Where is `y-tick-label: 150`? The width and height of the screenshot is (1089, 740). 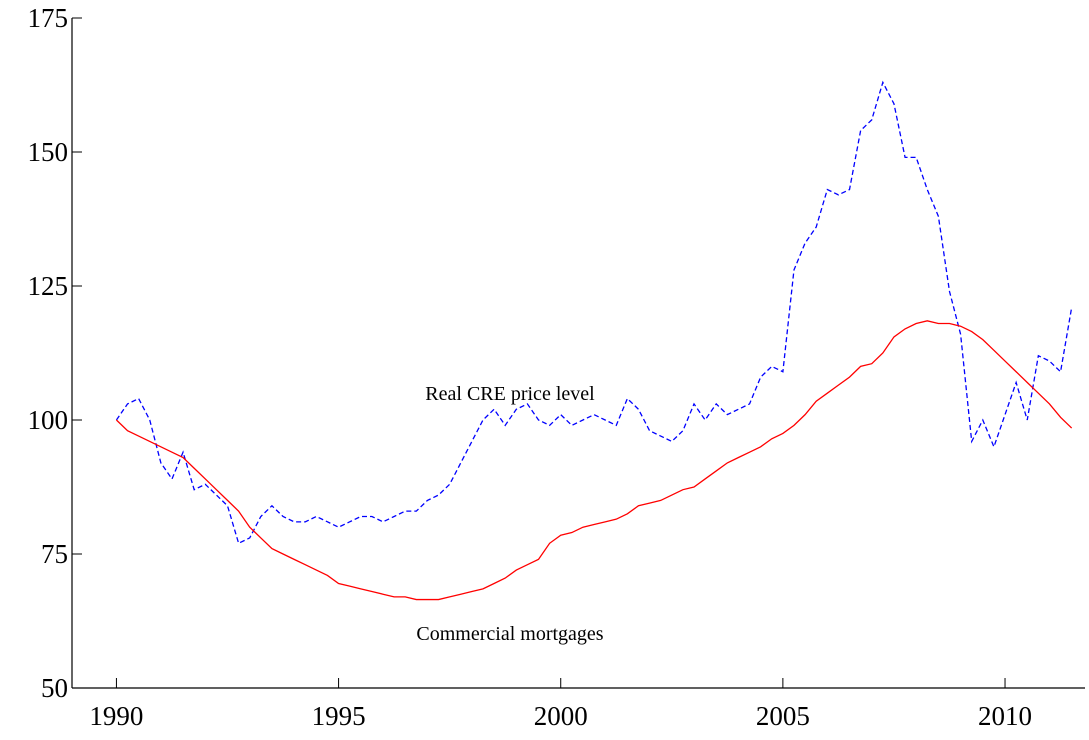 y-tick-label: 150 is located at coordinates (48, 152).